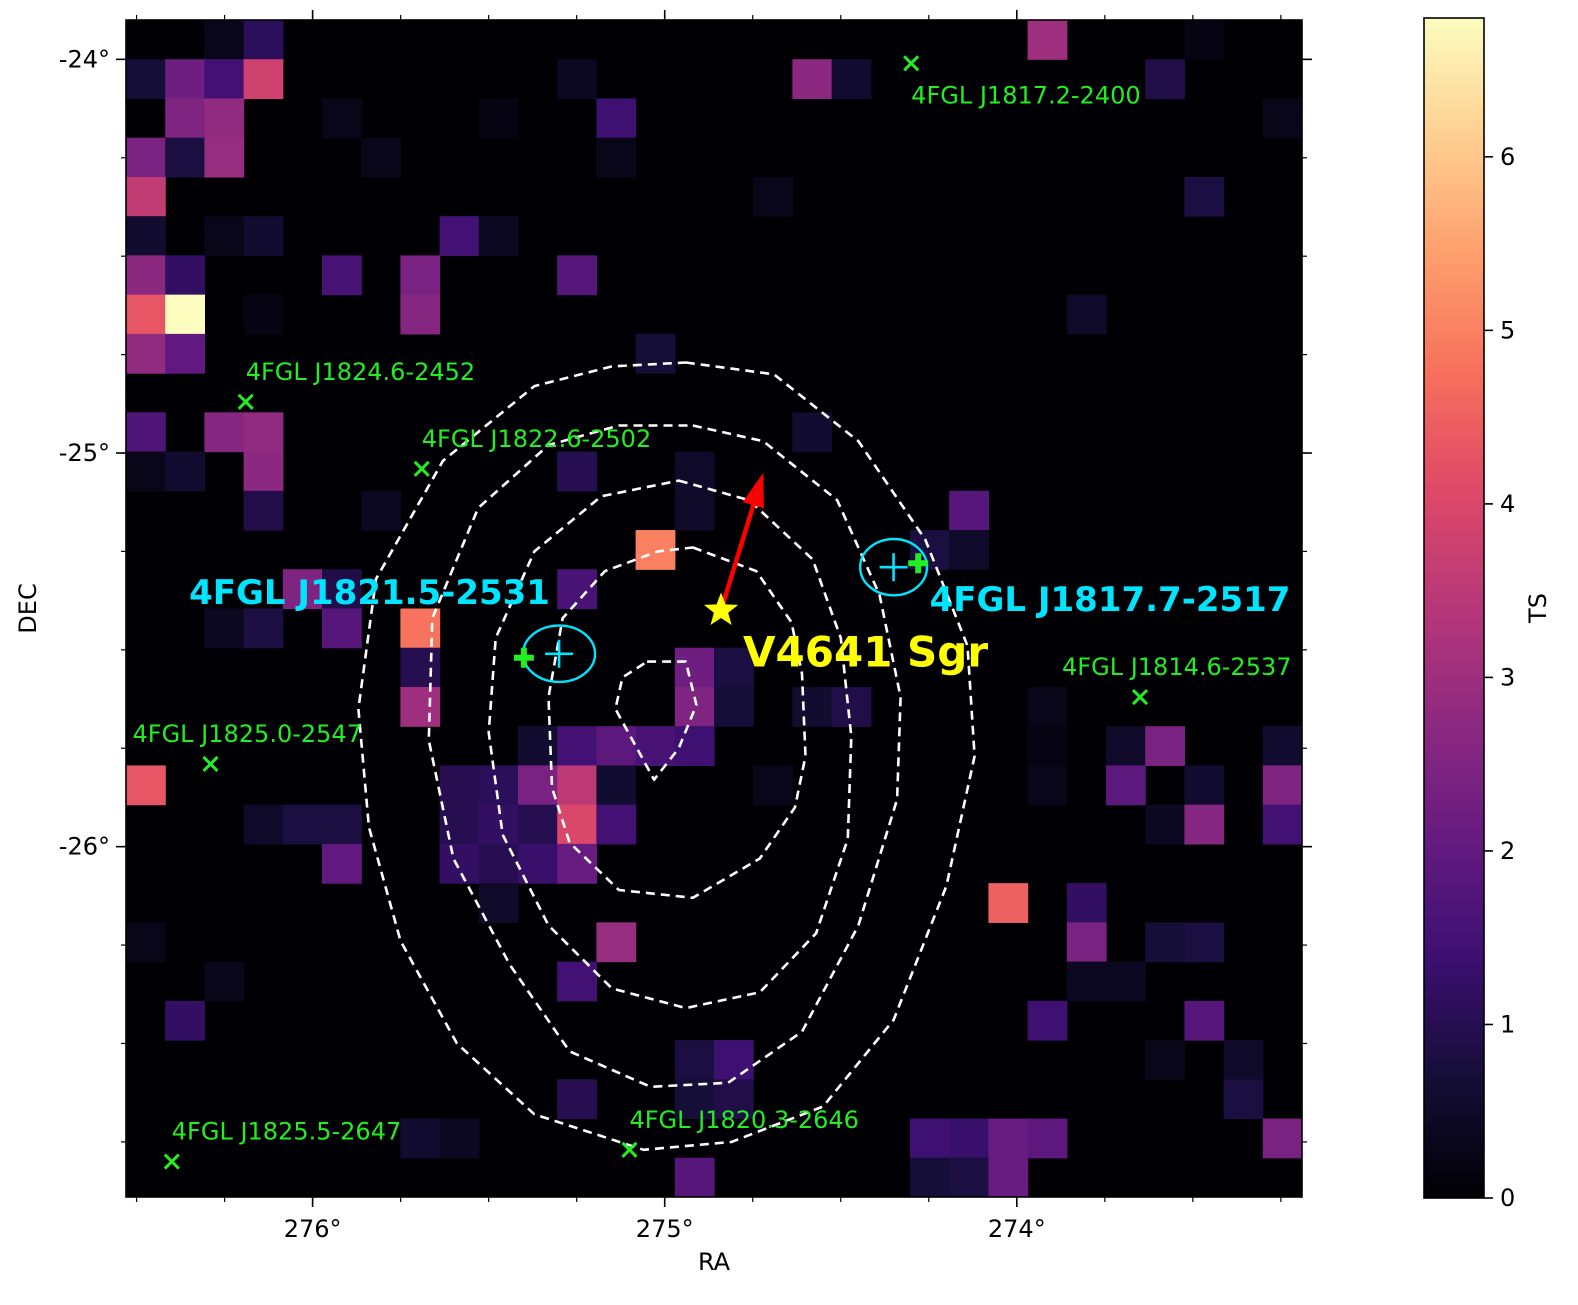 The height and width of the screenshot is (1305, 1578). What do you see at coordinates (1507, 851) in the screenshot?
I see `colorbar-tick-label: 2` at bounding box center [1507, 851].